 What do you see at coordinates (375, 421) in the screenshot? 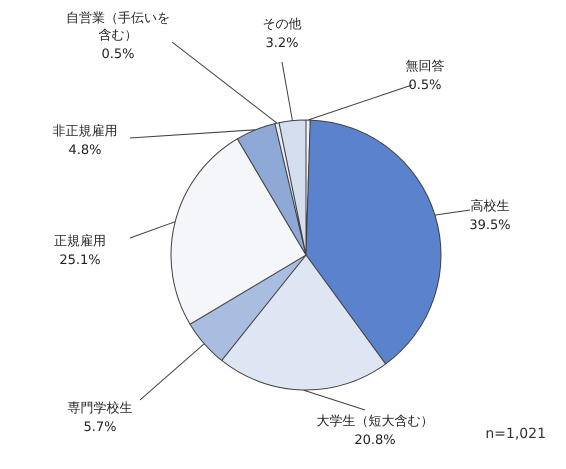
I see `slice-label: 大学生（短大含む）` at bounding box center [375, 421].